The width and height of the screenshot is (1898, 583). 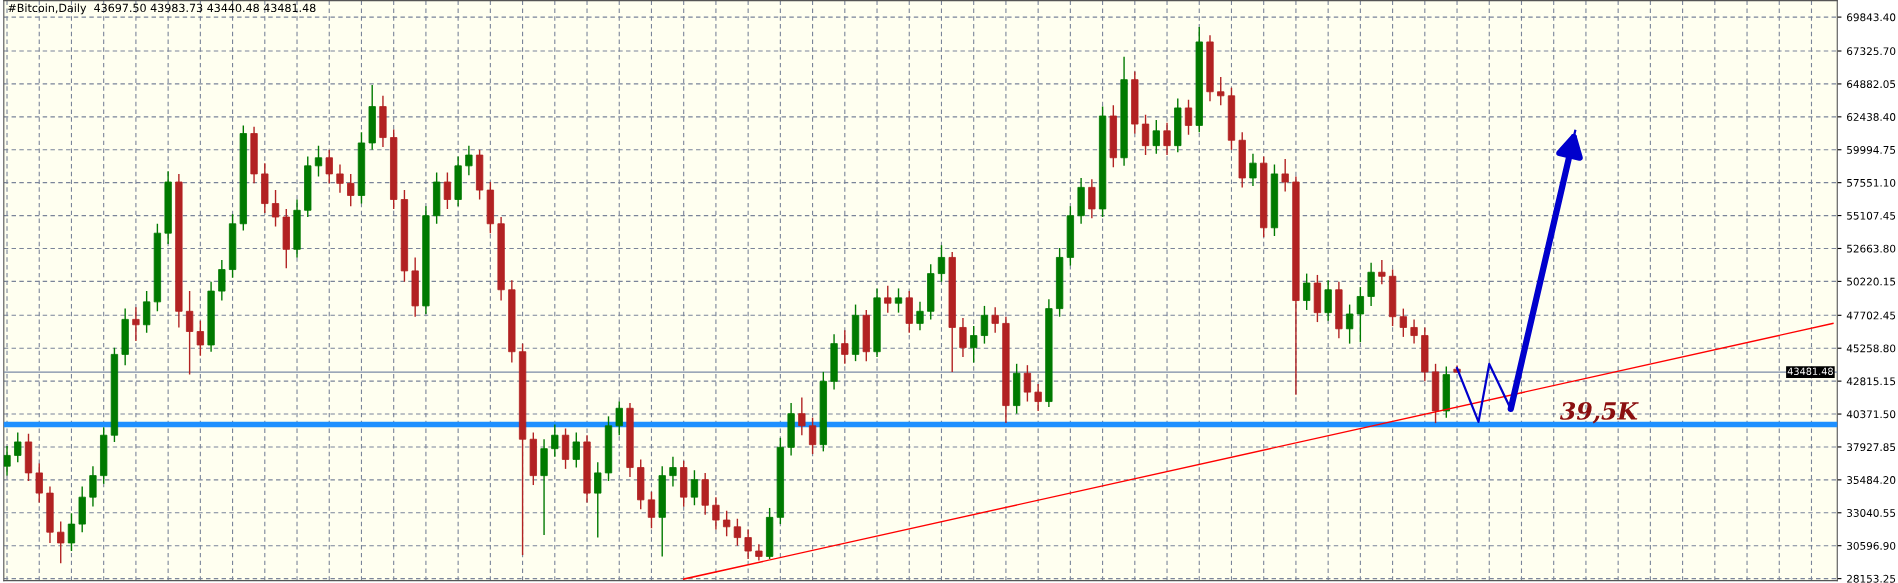 I want to click on y-tick-label: 40371.50, so click(x=1871, y=414).